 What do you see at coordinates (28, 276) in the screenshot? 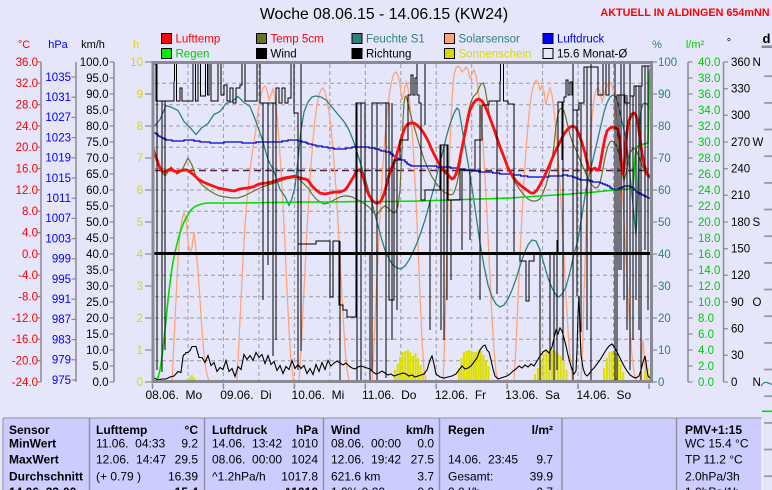
I see `svg-text: -4.0` at bounding box center [28, 276].